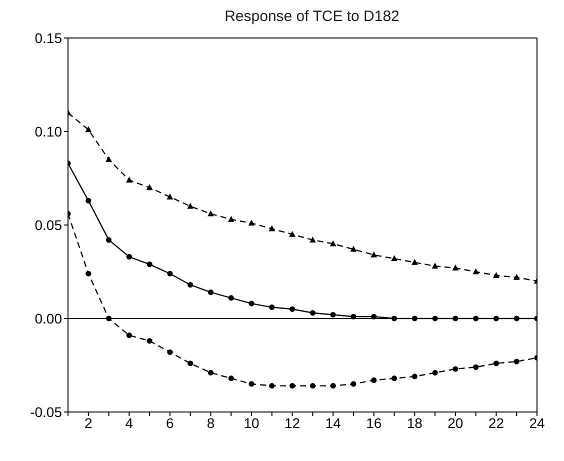 The height and width of the screenshot is (461, 564). I want to click on x-tick-label: 22, so click(496, 422).